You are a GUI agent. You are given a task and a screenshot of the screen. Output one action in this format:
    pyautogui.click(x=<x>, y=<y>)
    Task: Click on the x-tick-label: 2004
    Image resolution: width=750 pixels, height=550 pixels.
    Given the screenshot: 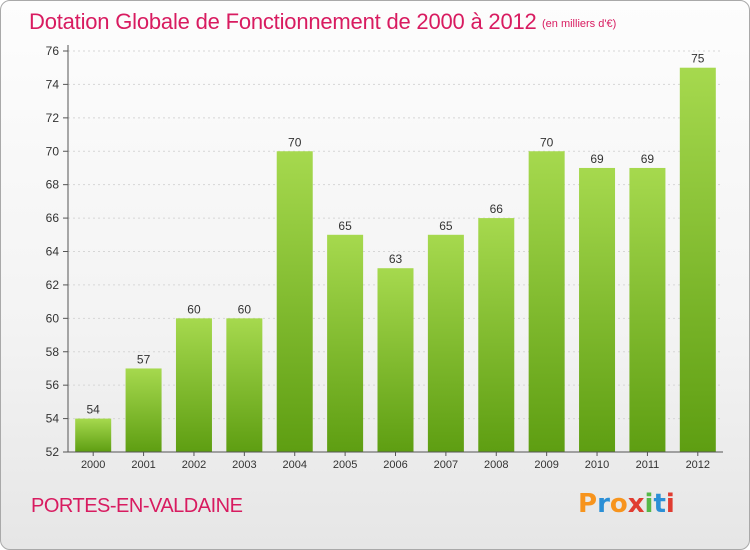 What is the action you would take?
    pyautogui.click(x=294, y=465)
    